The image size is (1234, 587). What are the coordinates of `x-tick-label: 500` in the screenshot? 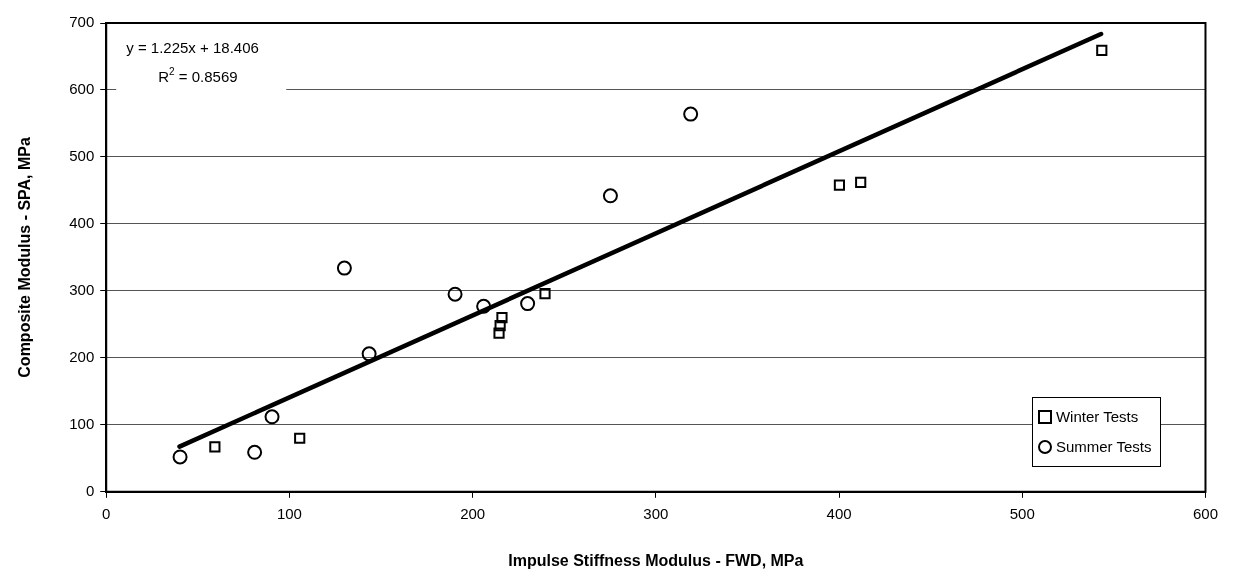 It's located at (1022, 513).